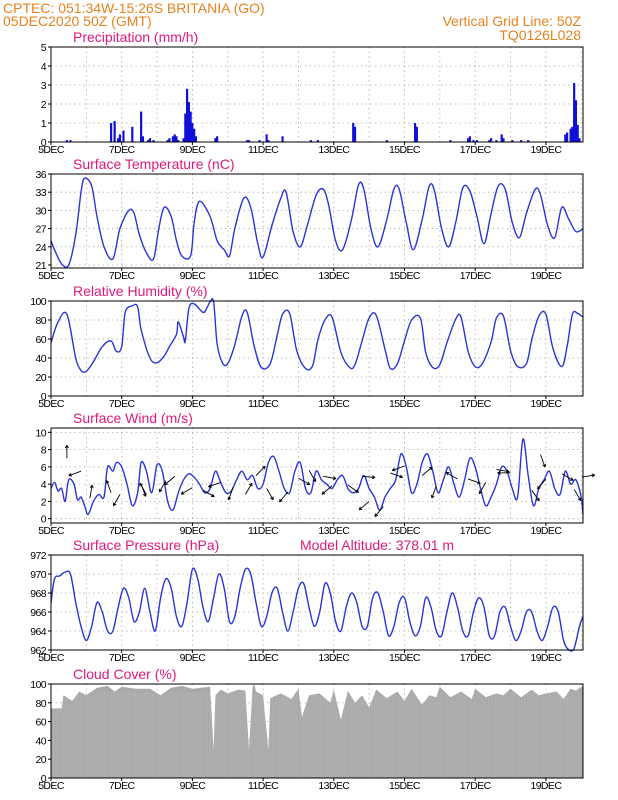 The image size is (618, 800). I want to click on header-model-code: TQ0126L028, so click(540, 35).